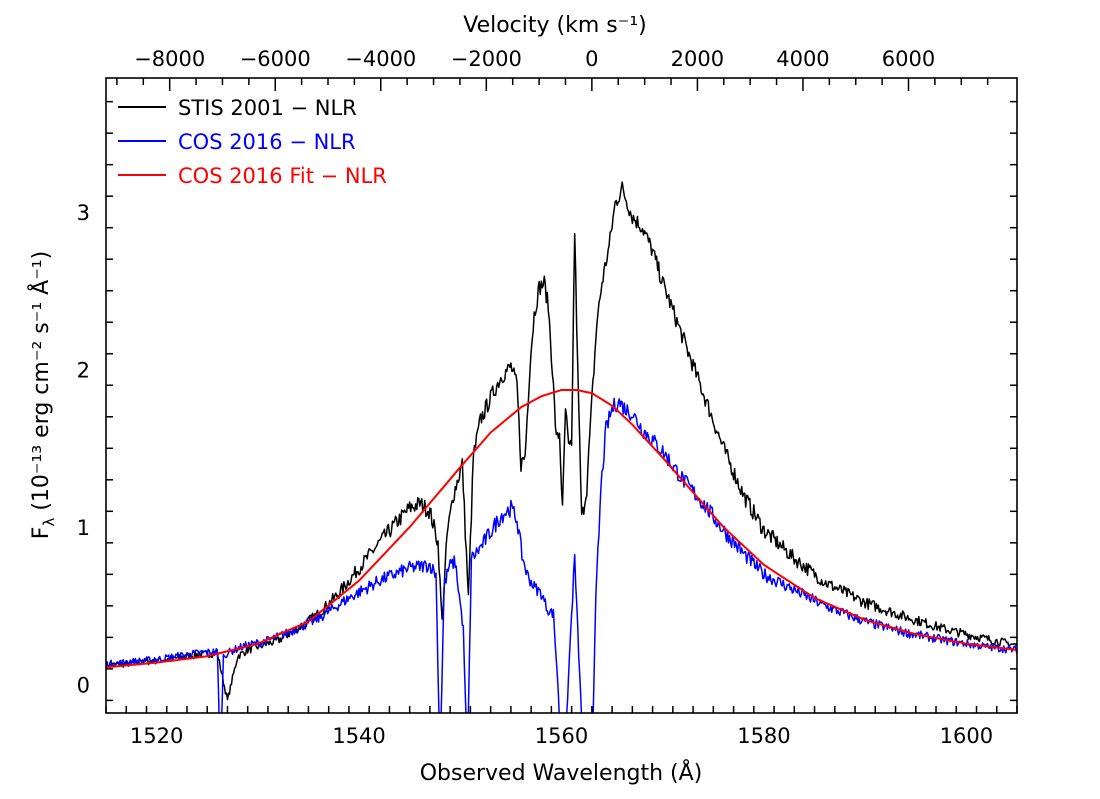 This screenshot has height=799, width=1100. I want to click on v-tick-label: 2000, so click(697, 59).